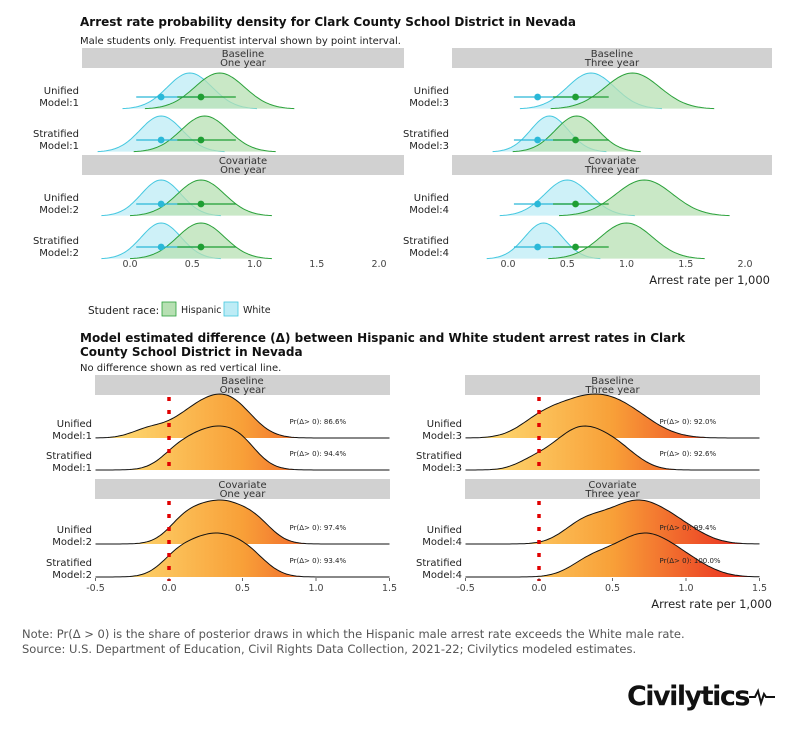 Image resolution: width=800 pixels, height=735 pixels. What do you see at coordinates (72, 575) in the screenshot?
I see `bottom-panel-3-row-2-label-2: Model:2` at bounding box center [72, 575].